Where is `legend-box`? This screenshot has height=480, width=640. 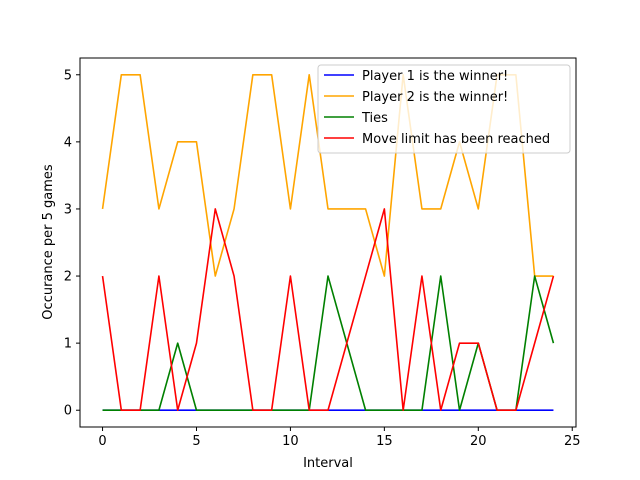 legend-box is located at coordinates (444, 109).